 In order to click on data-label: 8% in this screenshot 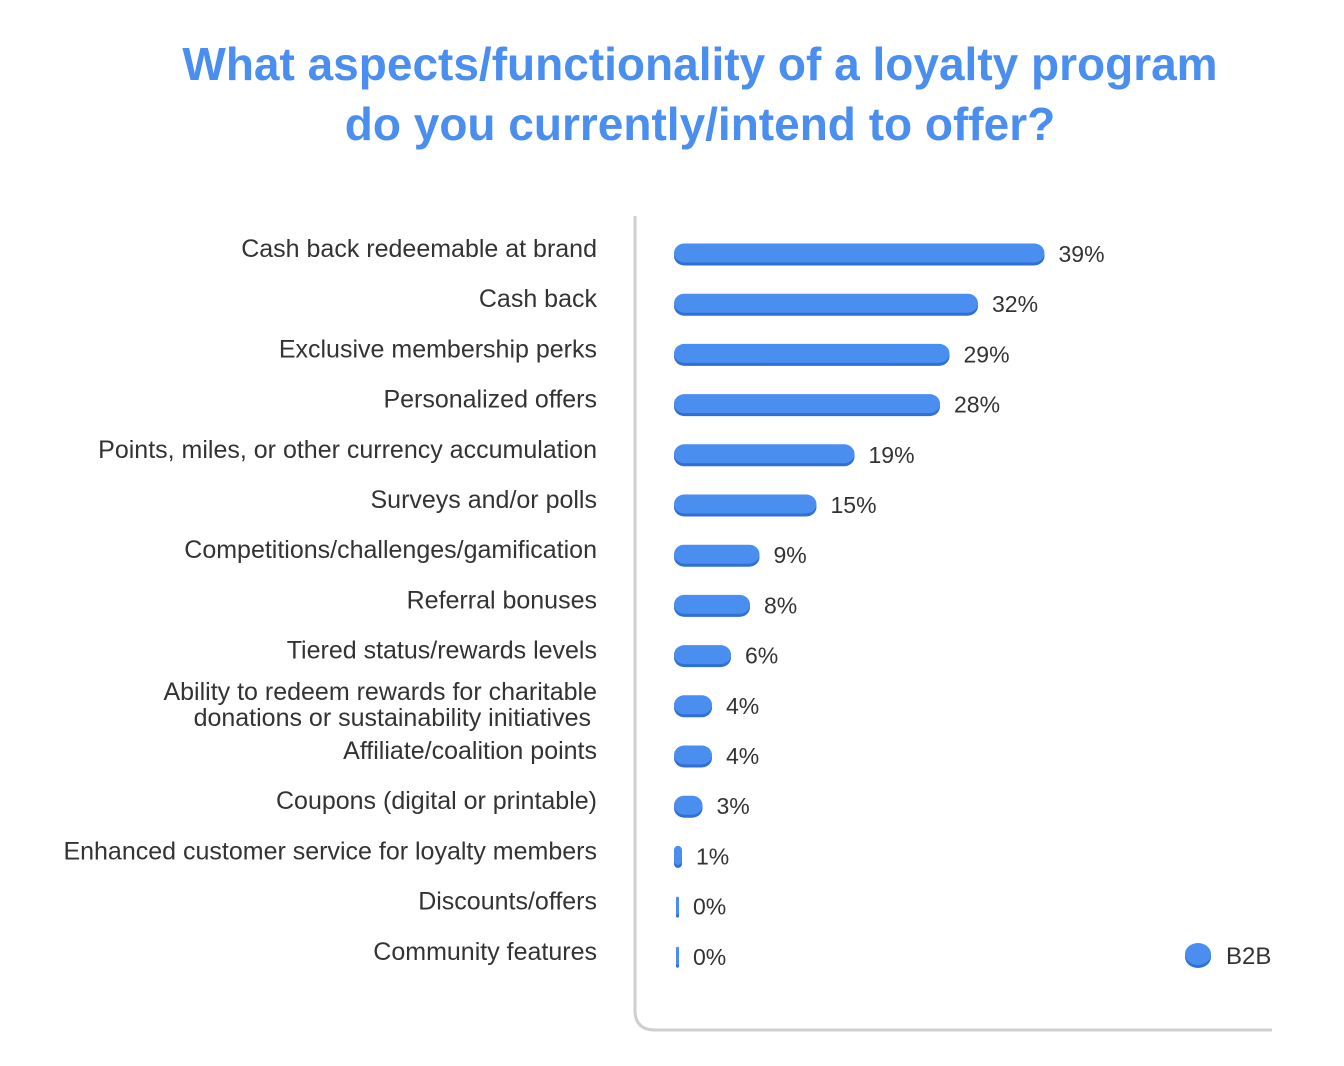, I will do `click(780, 605)`.